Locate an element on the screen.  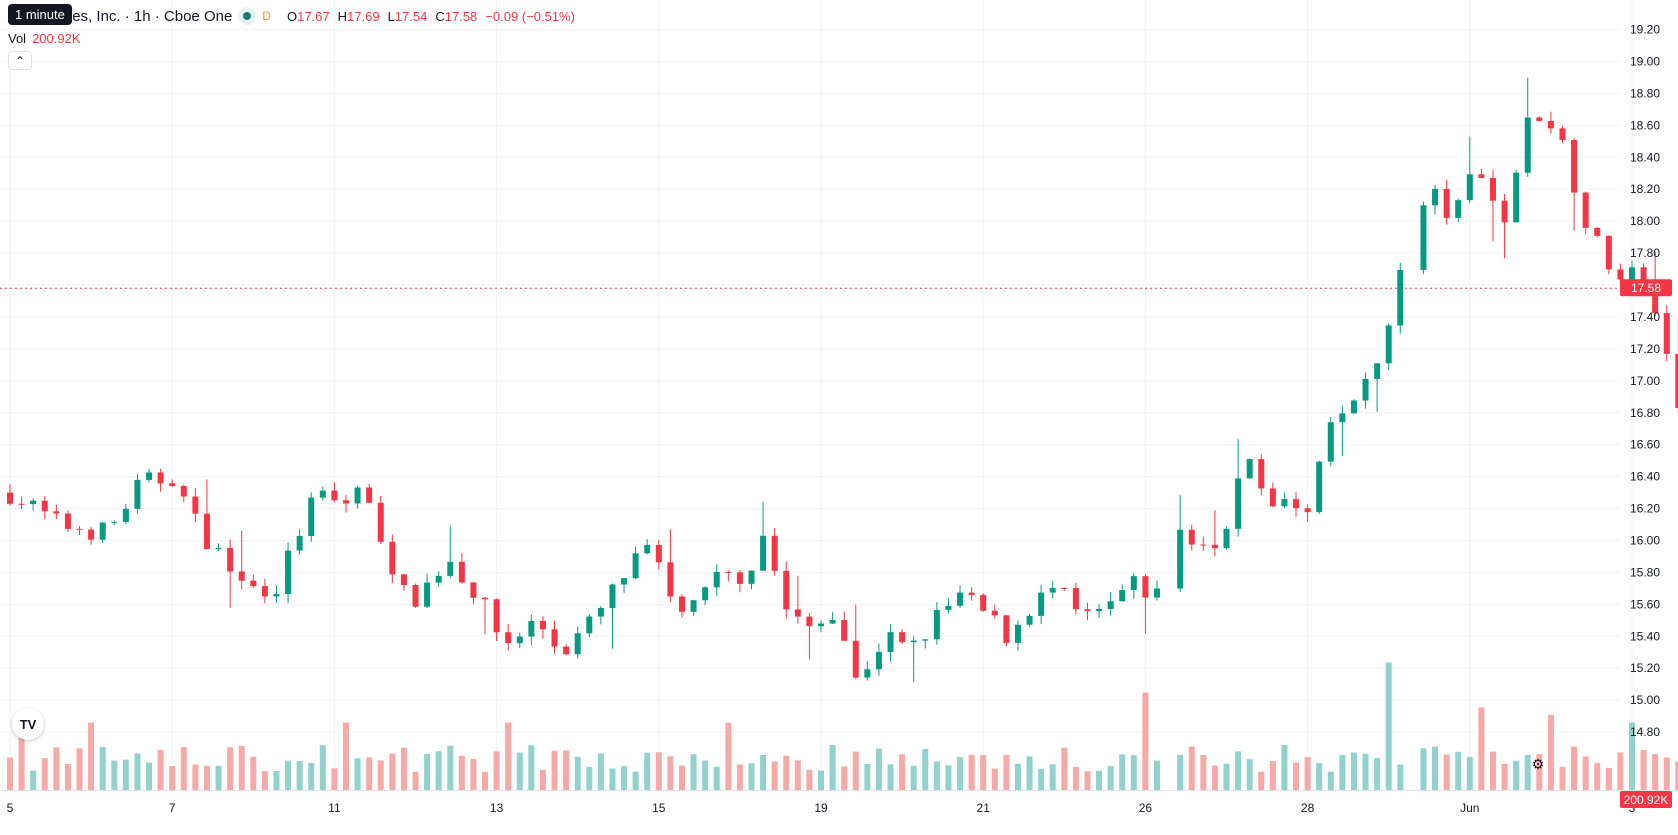
gear-icon: ⚙ is located at coordinates (1538, 764).